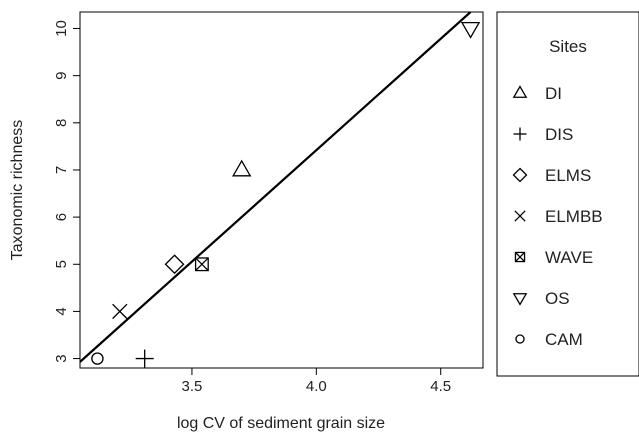 This screenshot has width=639, height=437. Describe the element at coordinates (61, 123) in the screenshot. I see `y-tick-label: 8` at that location.